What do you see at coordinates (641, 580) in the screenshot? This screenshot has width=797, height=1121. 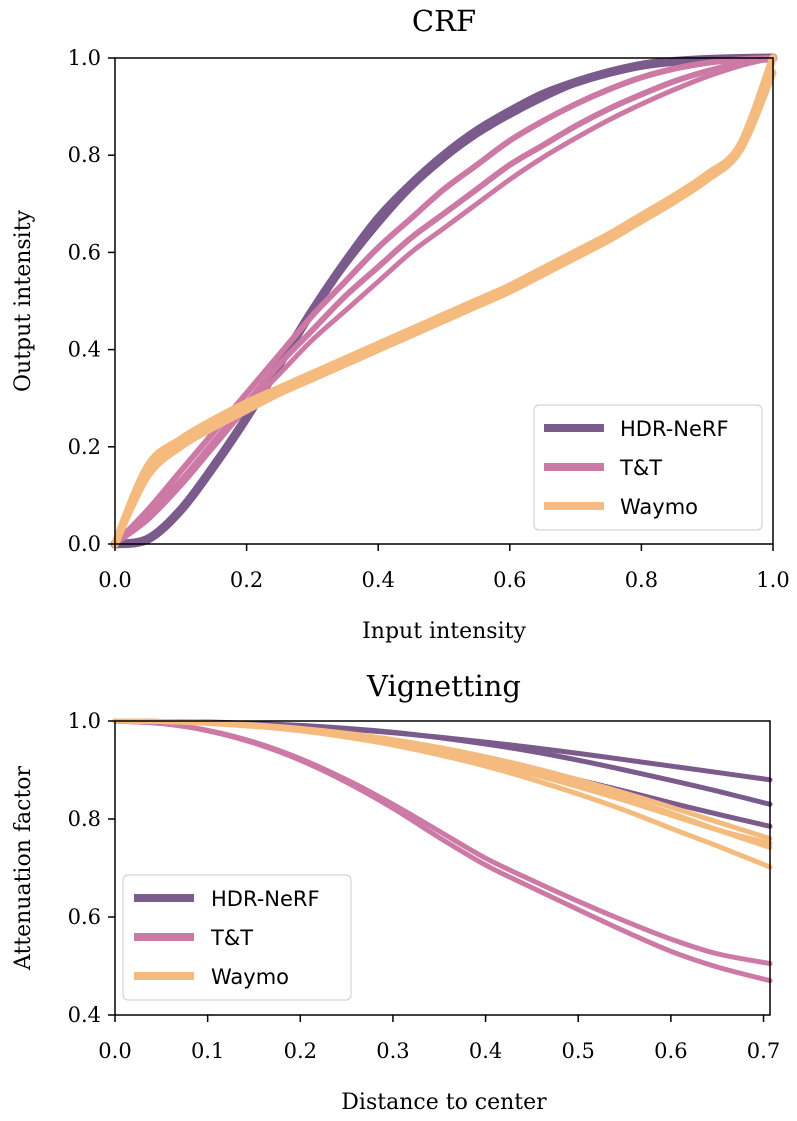 I see `crf-x-tick-label: 0.8` at bounding box center [641, 580].